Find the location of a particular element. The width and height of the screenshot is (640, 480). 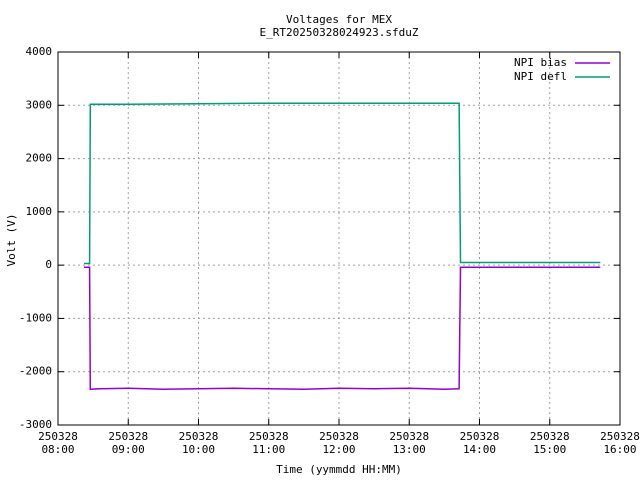

y-tick-label: 0 is located at coordinates (48, 264).